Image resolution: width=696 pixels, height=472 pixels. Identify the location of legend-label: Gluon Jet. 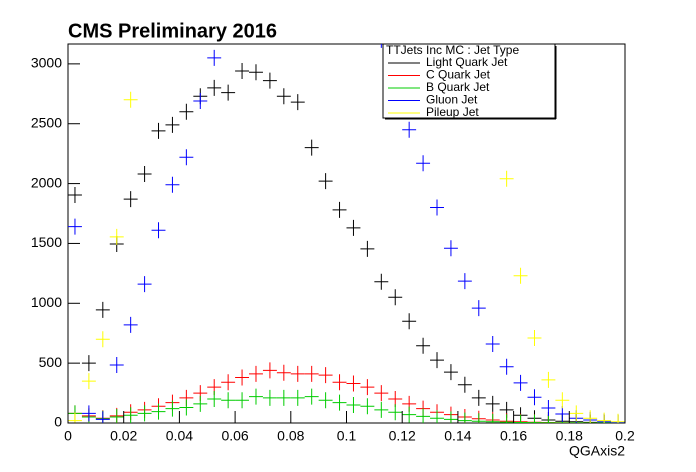
(452, 100).